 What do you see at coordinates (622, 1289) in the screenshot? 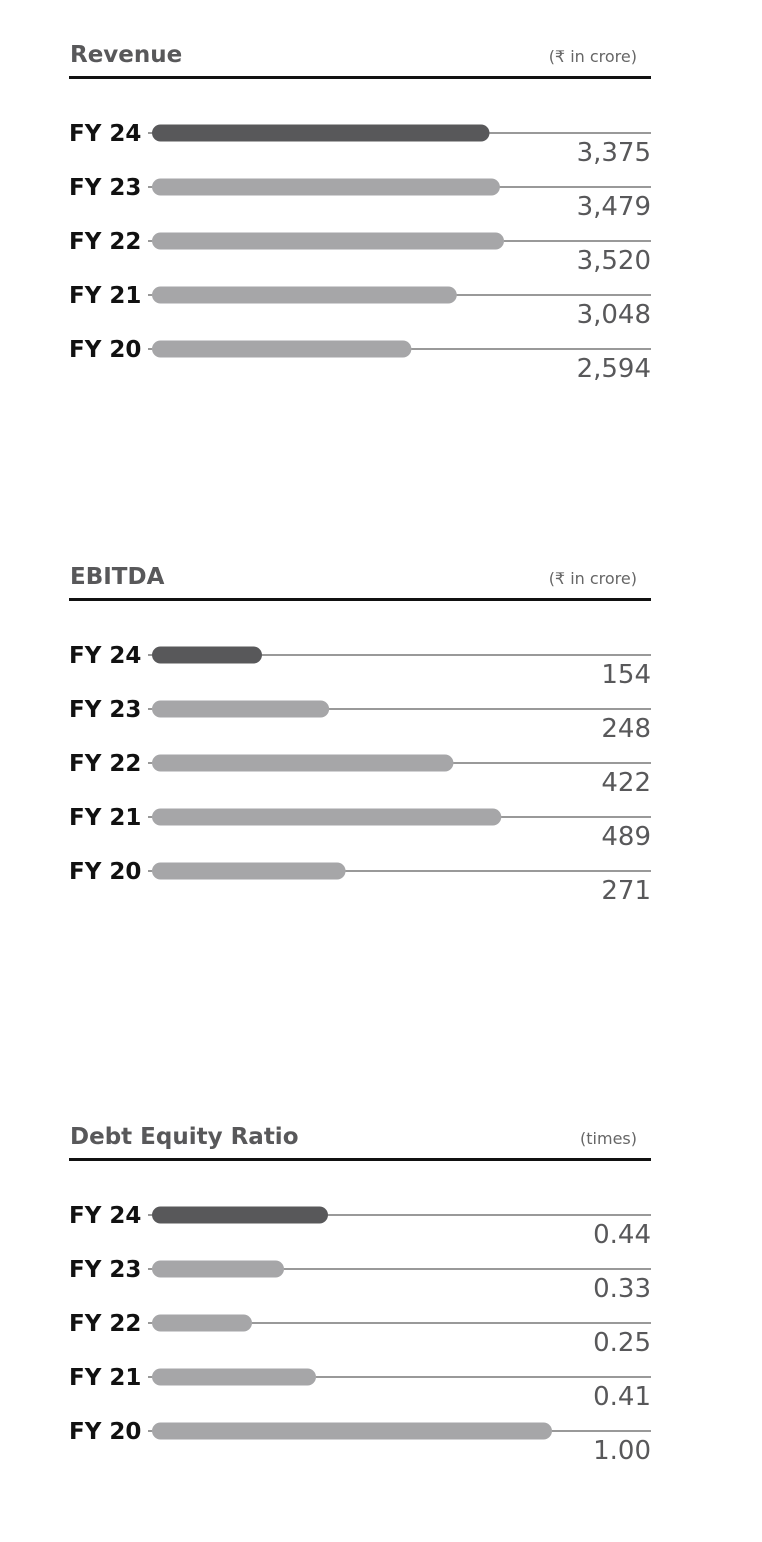
I see `value-label: 0.33` at bounding box center [622, 1289].